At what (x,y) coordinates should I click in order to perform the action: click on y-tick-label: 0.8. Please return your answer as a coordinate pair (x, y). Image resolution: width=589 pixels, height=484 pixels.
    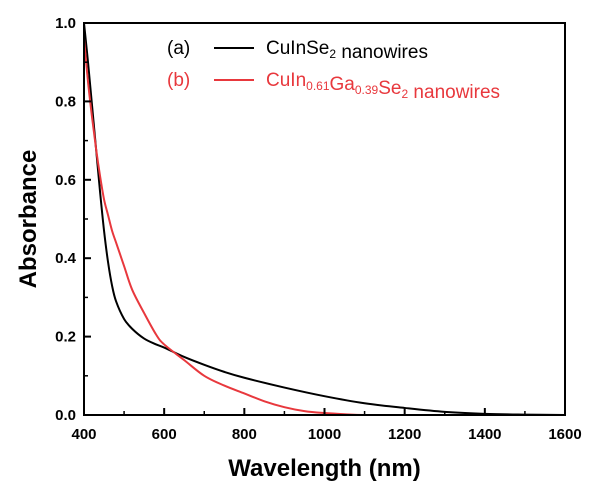
    Looking at the image, I should click on (65, 101).